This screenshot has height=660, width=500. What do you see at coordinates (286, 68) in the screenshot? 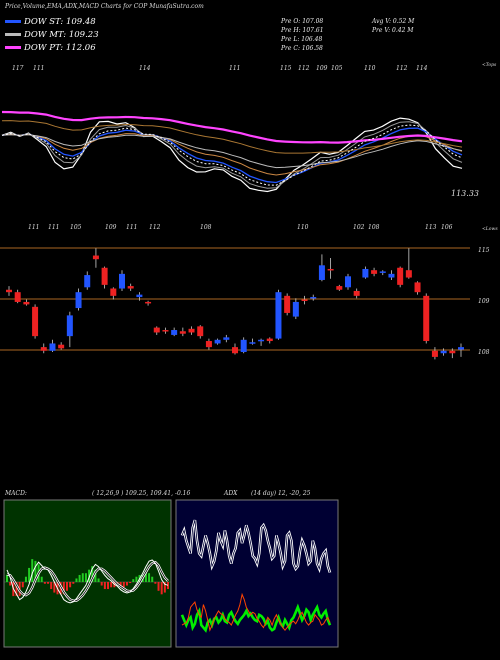
I see `top-label: 115` at bounding box center [286, 68].